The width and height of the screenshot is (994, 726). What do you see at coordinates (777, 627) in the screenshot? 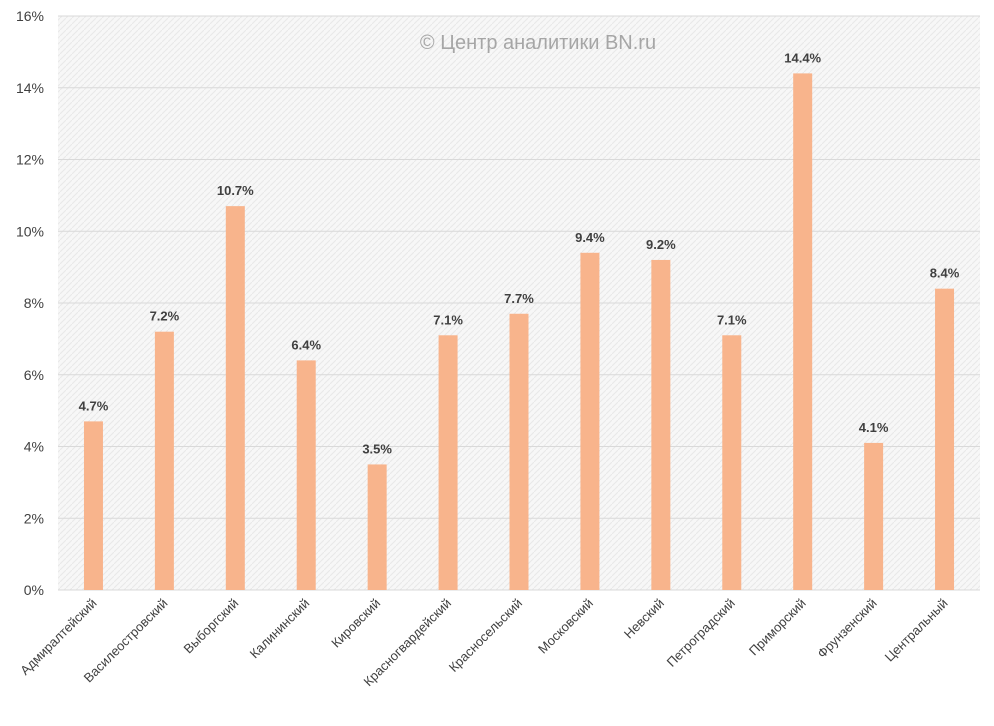
I see `x-tick-label: Приморский` at bounding box center [777, 627].